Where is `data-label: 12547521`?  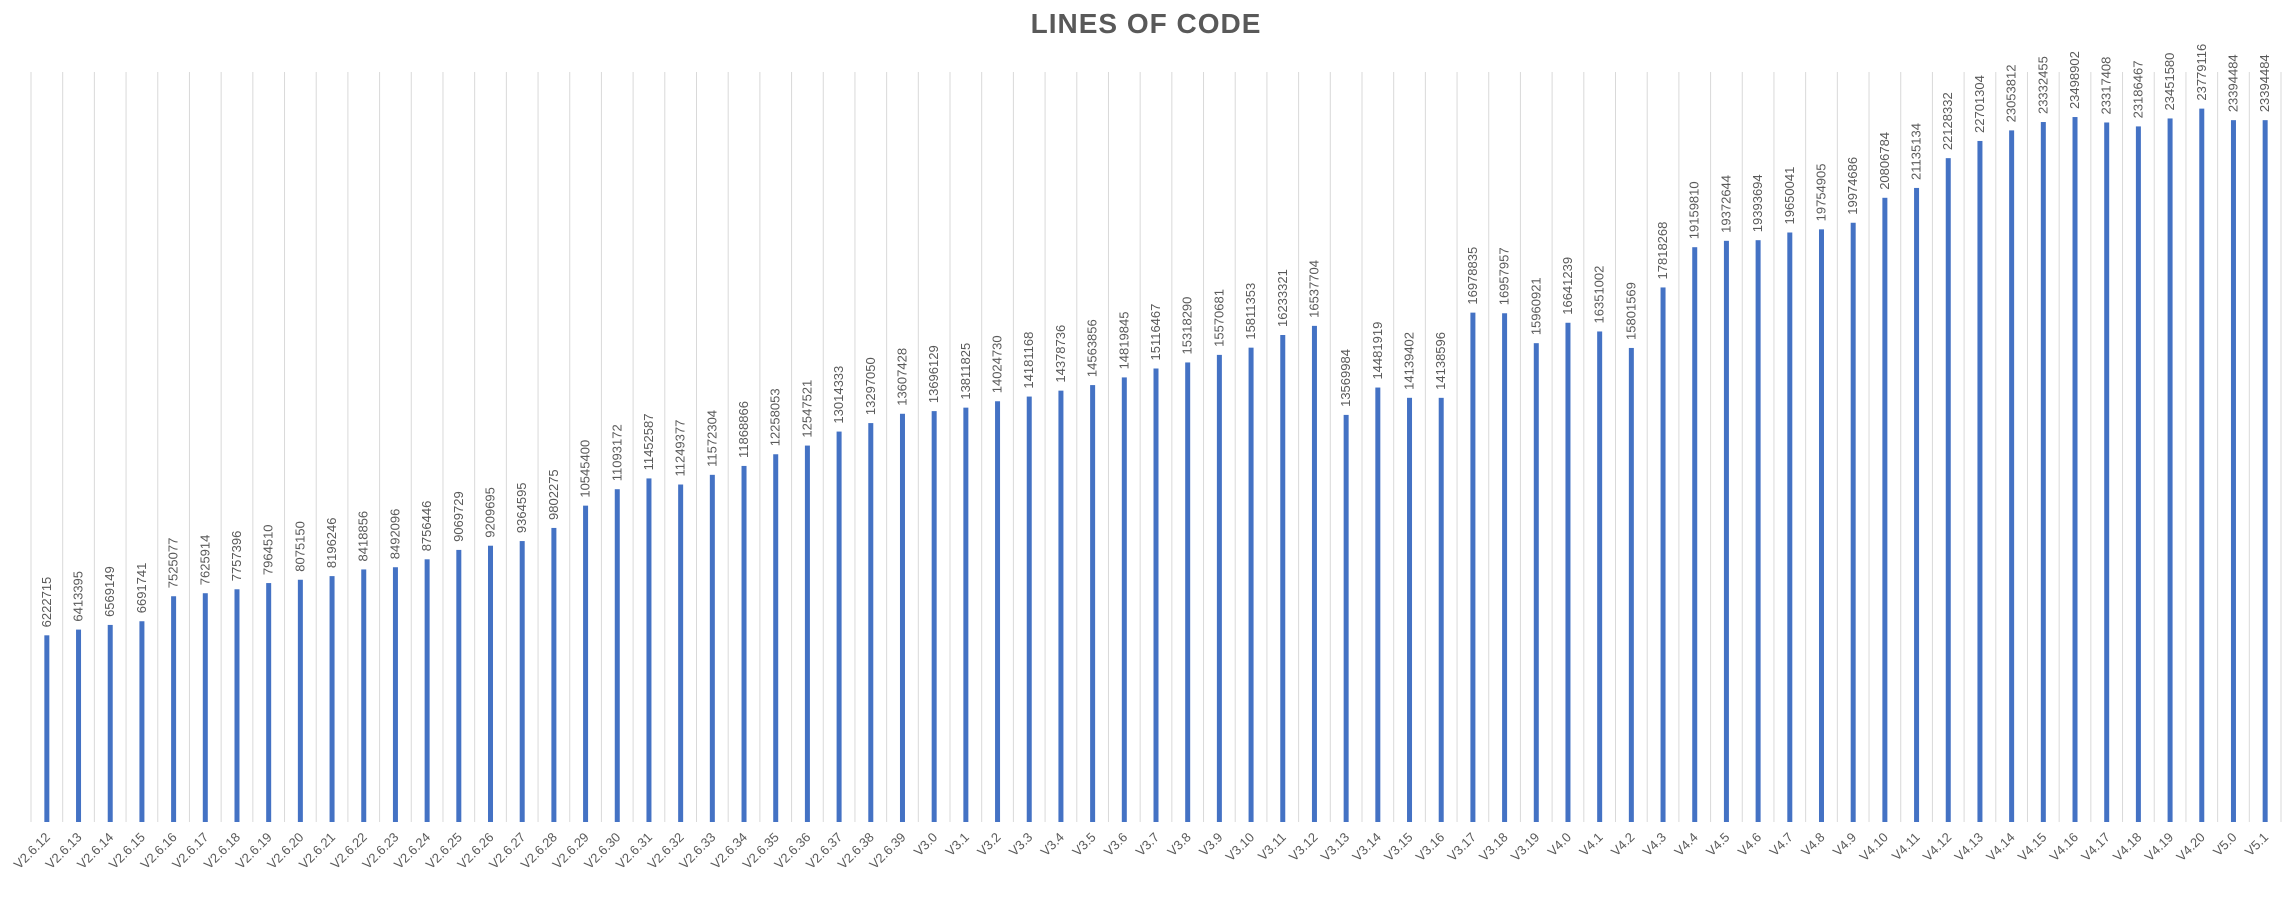
data-label: 12547521 is located at coordinates (806, 409).